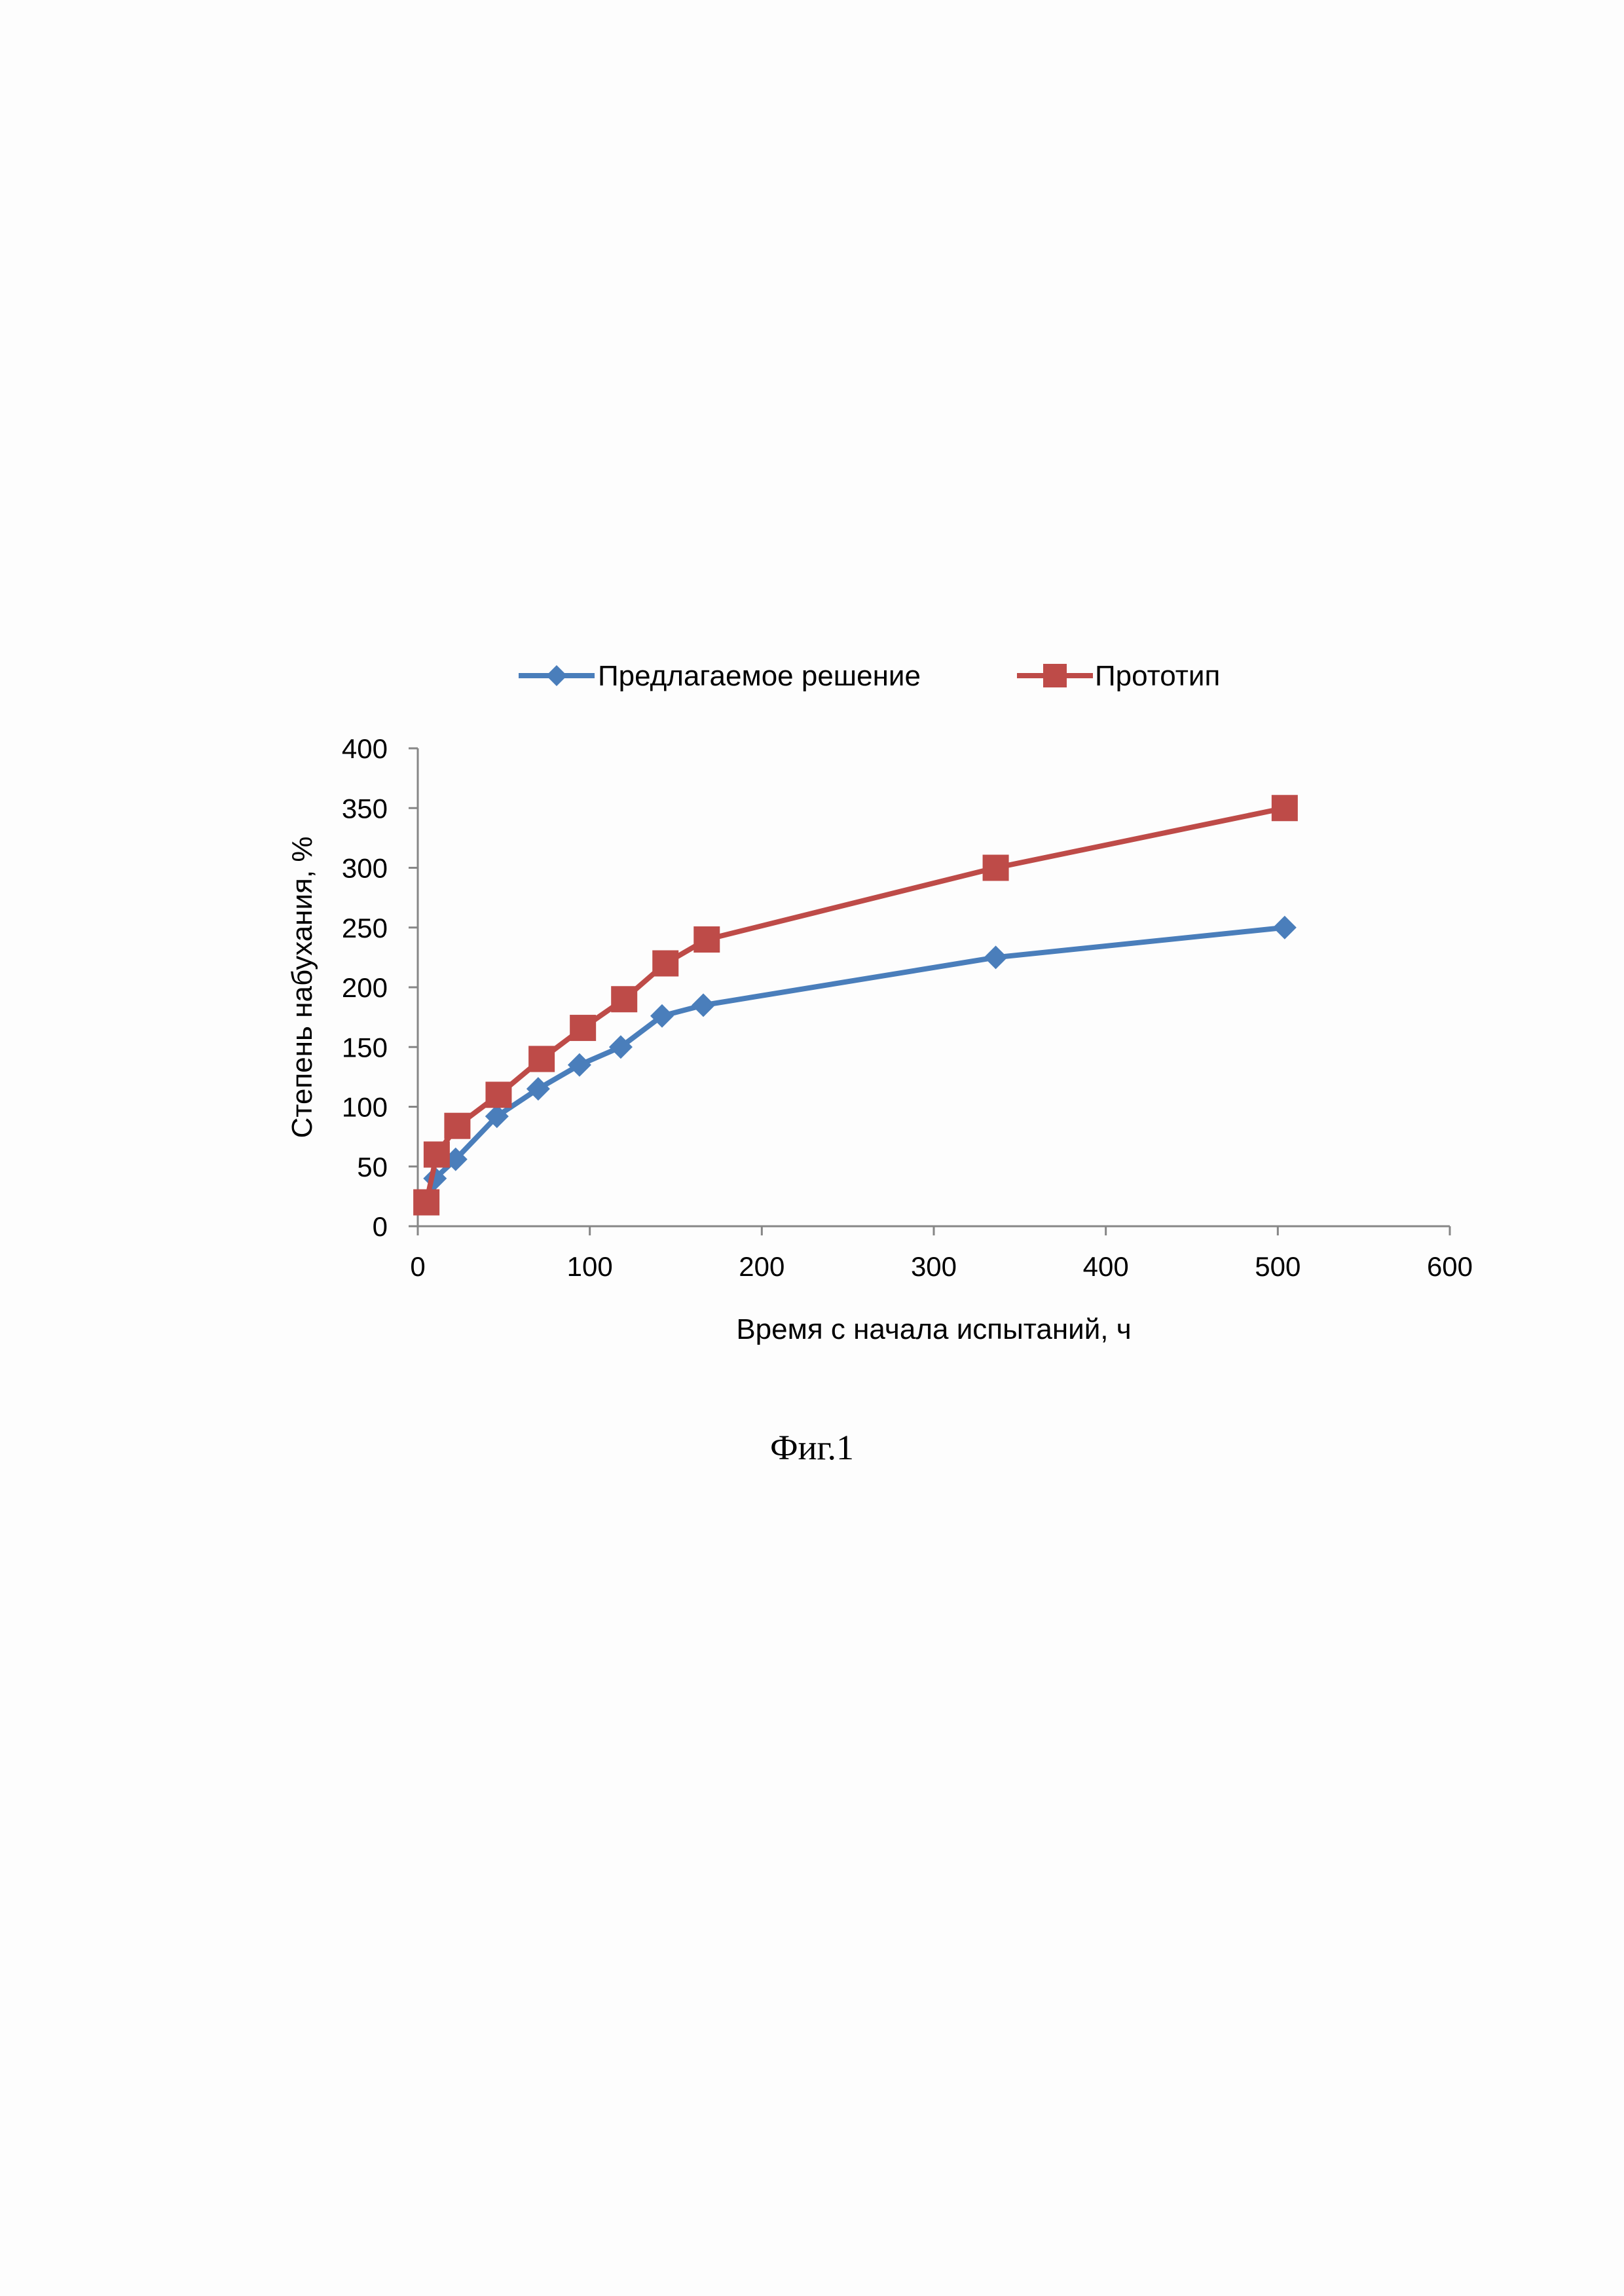 This screenshot has width=1624, height=2296. What do you see at coordinates (590, 1266) in the screenshot?
I see `x-tick-label: 100` at bounding box center [590, 1266].